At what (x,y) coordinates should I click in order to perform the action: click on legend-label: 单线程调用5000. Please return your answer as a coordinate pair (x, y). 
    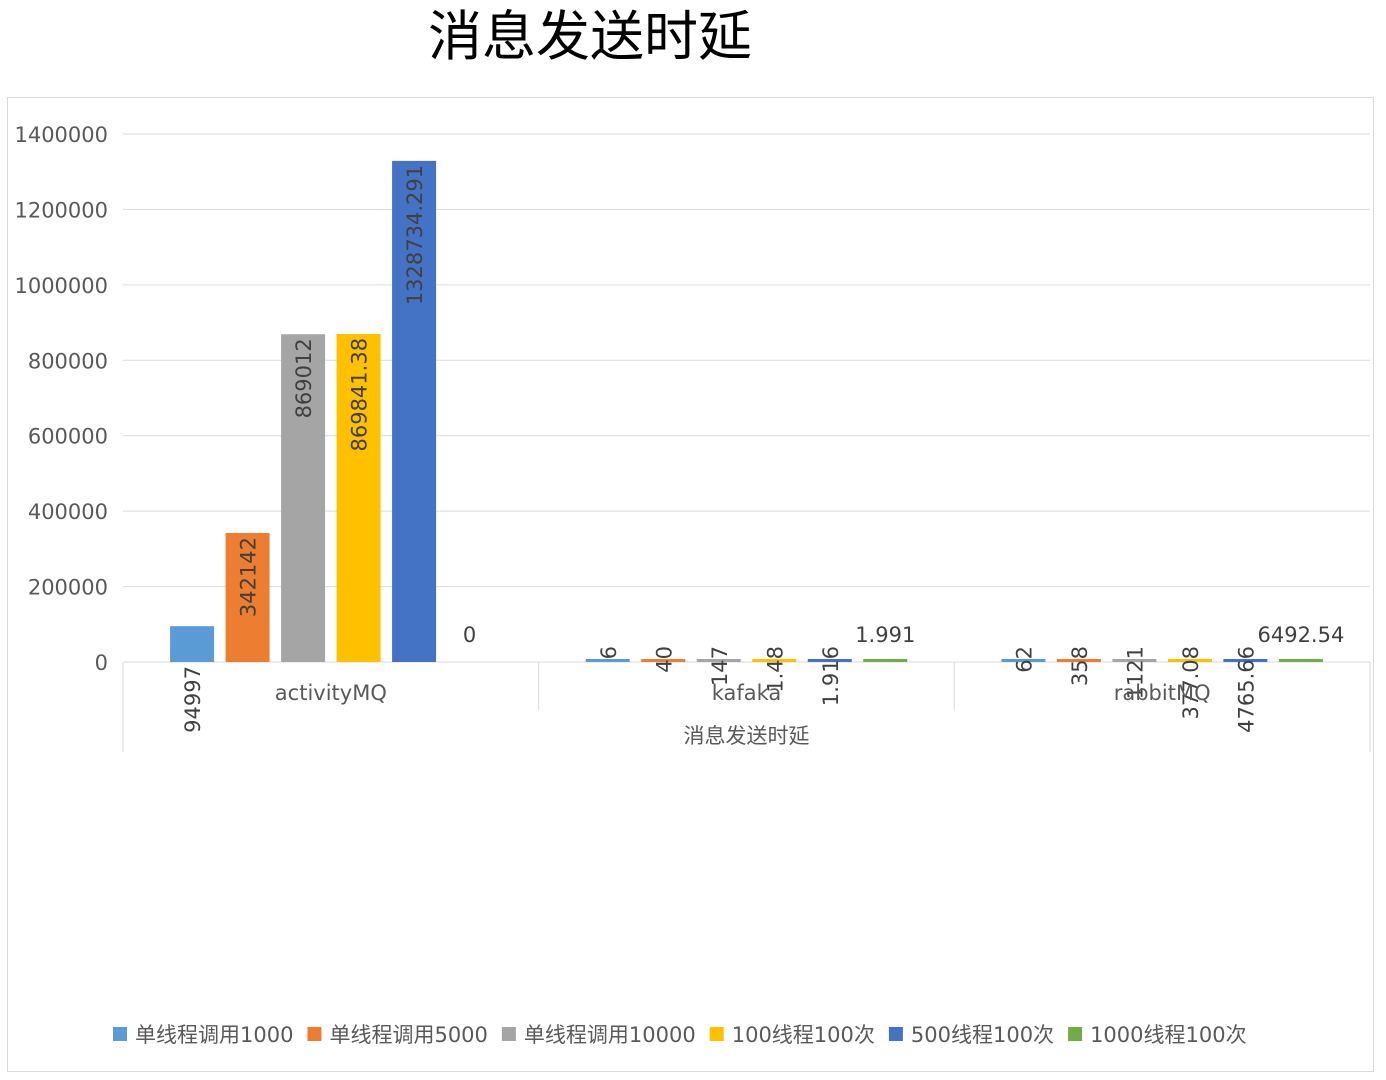
    Looking at the image, I should click on (408, 1035).